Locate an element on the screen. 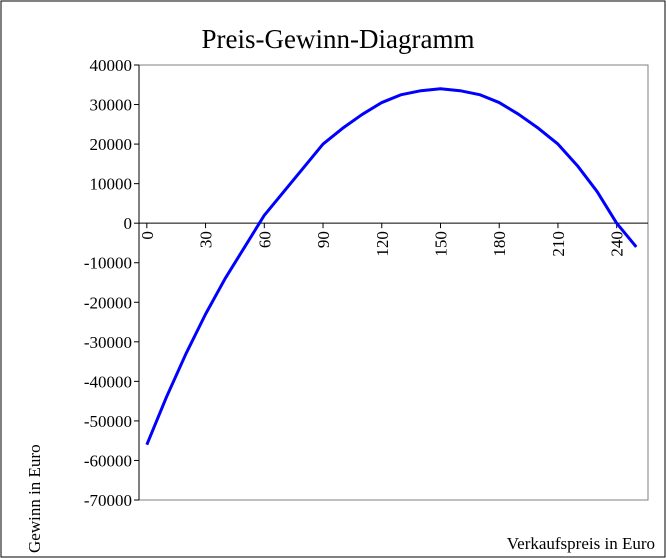 This screenshot has height=558, width=666. y-tick-label: -60000 is located at coordinates (108, 460).